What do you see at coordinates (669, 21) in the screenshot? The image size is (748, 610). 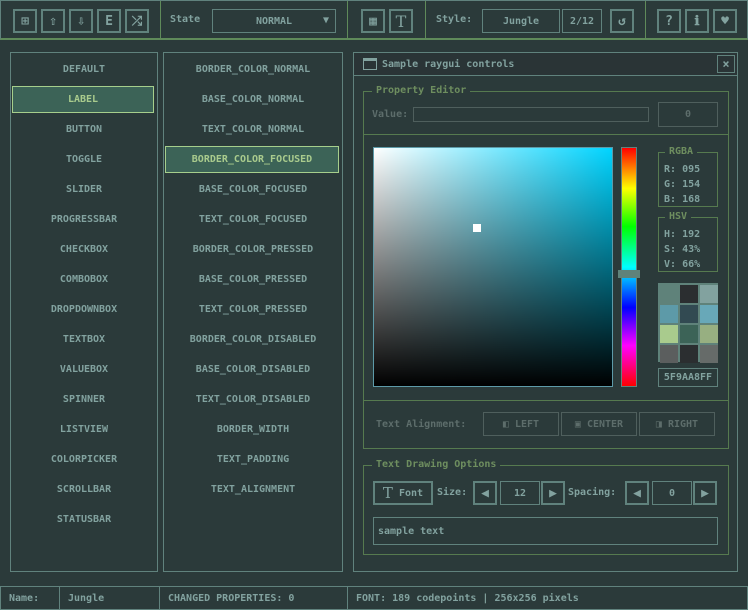 I see `help-icon: ?` at bounding box center [669, 21].